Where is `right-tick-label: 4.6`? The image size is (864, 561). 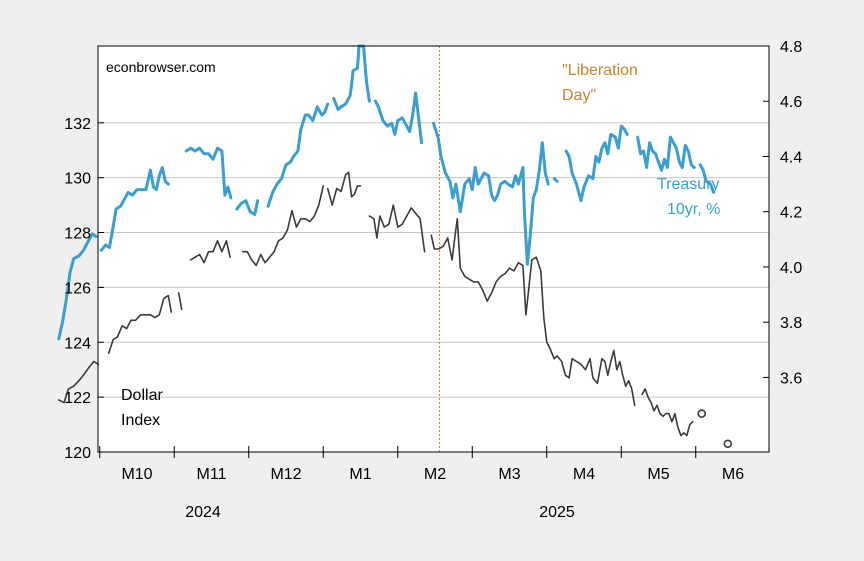 right-tick-label: 4.6 is located at coordinates (791, 102).